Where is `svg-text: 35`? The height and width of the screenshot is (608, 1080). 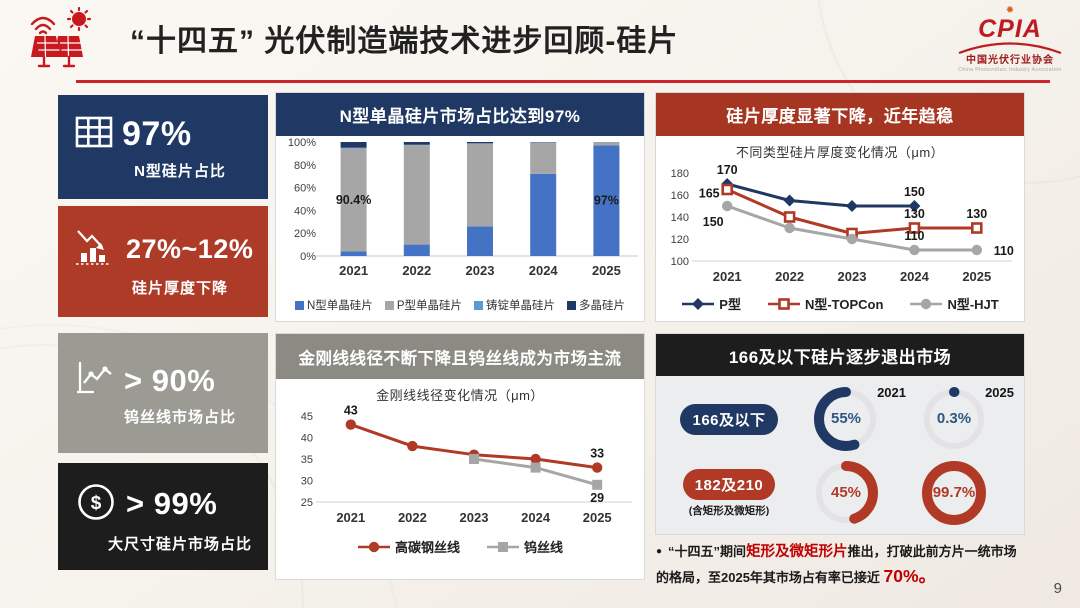 svg-text: 35 is located at coordinates (307, 460).